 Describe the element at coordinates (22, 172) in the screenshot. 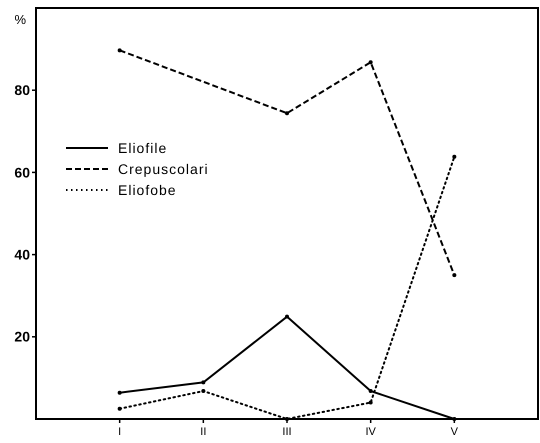

I see `y-tick-label: 60` at that location.